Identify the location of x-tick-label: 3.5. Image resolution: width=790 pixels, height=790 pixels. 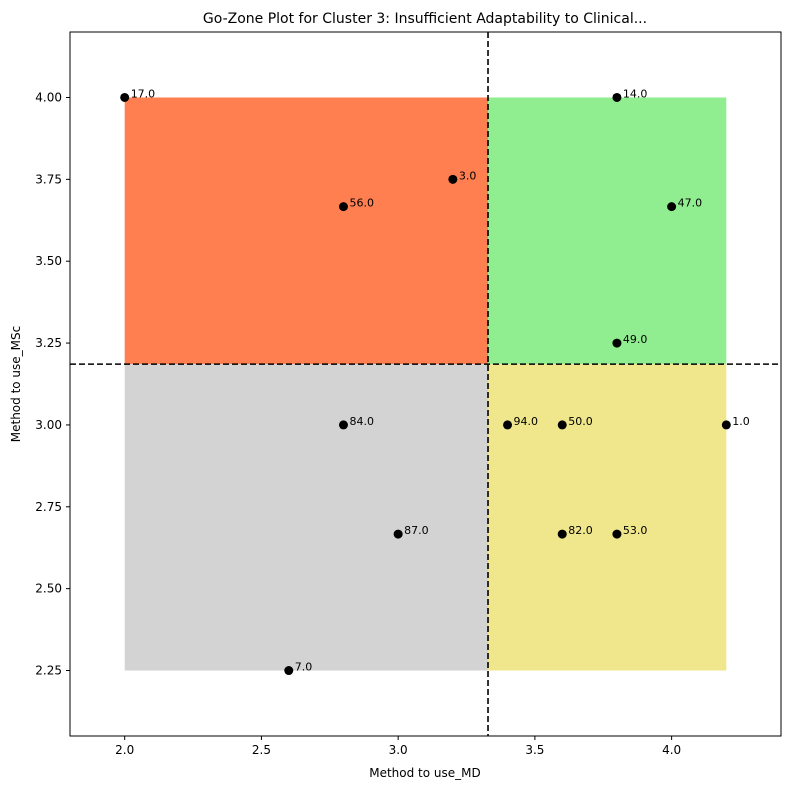
(534, 750).